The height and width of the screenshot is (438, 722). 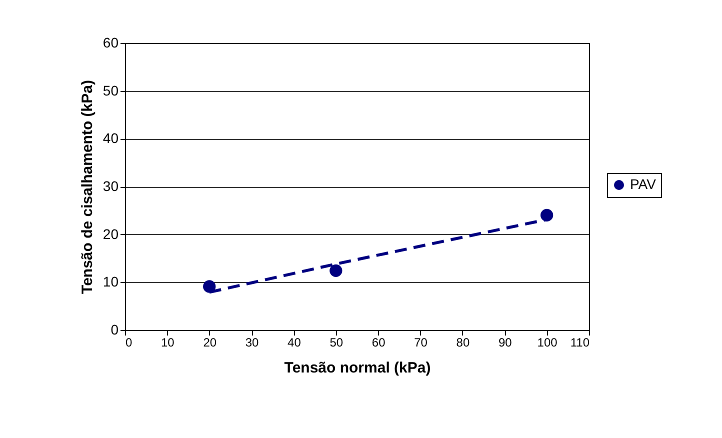 I want to click on x-tick-label: 30, so click(x=252, y=343).